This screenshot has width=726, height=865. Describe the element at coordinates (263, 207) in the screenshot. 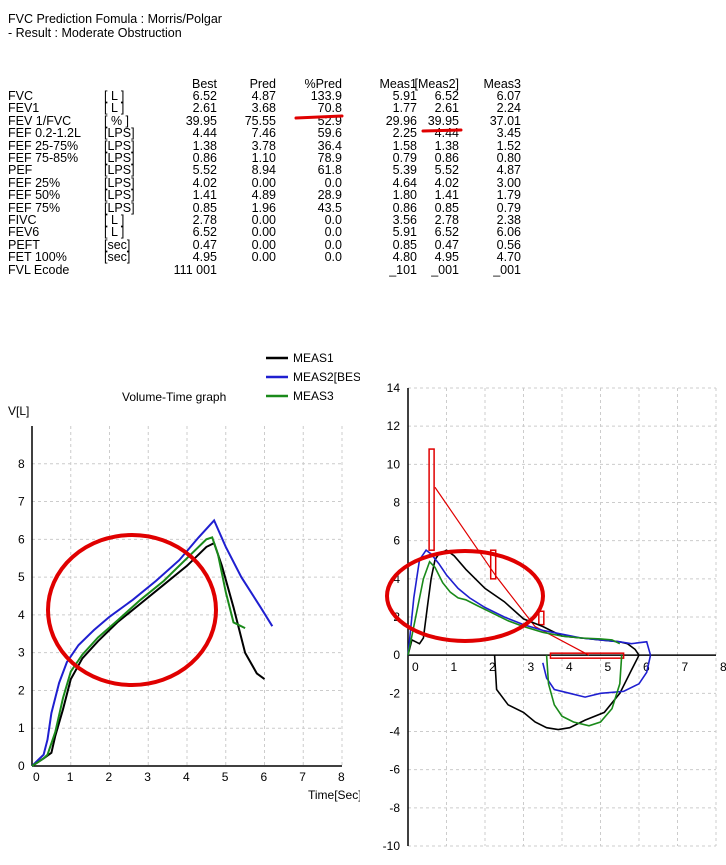

I see `table-cell: 1.96` at that location.